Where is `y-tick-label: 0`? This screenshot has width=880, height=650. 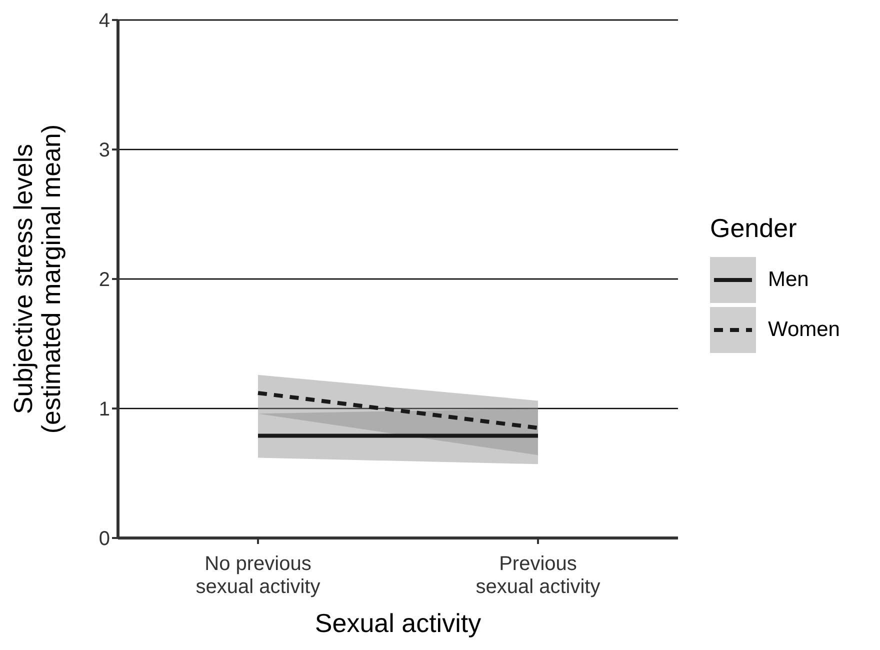
y-tick-label: 0 is located at coordinates (104, 539).